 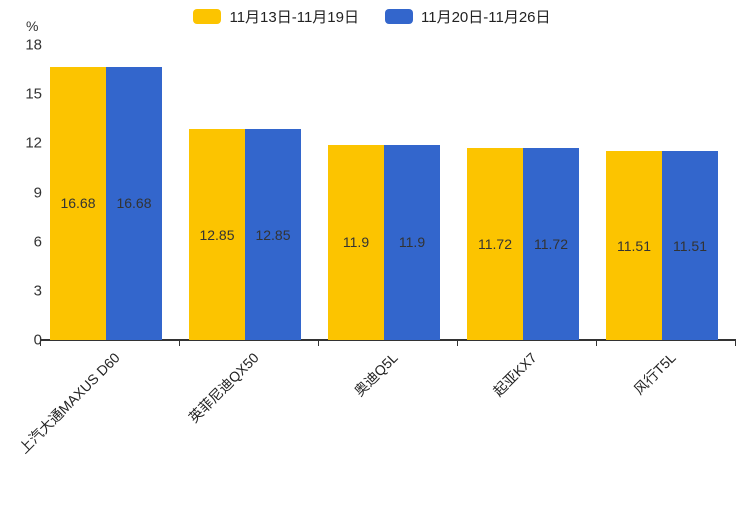 What do you see at coordinates (37, 291) in the screenshot?
I see `y-tick-label: 3` at bounding box center [37, 291].